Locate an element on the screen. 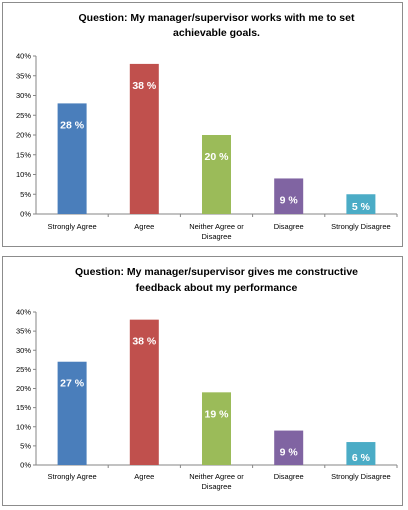 Image resolution: width=408 pixels, height=510 pixels. chart-title-line: feedback about my performance is located at coordinates (217, 288).